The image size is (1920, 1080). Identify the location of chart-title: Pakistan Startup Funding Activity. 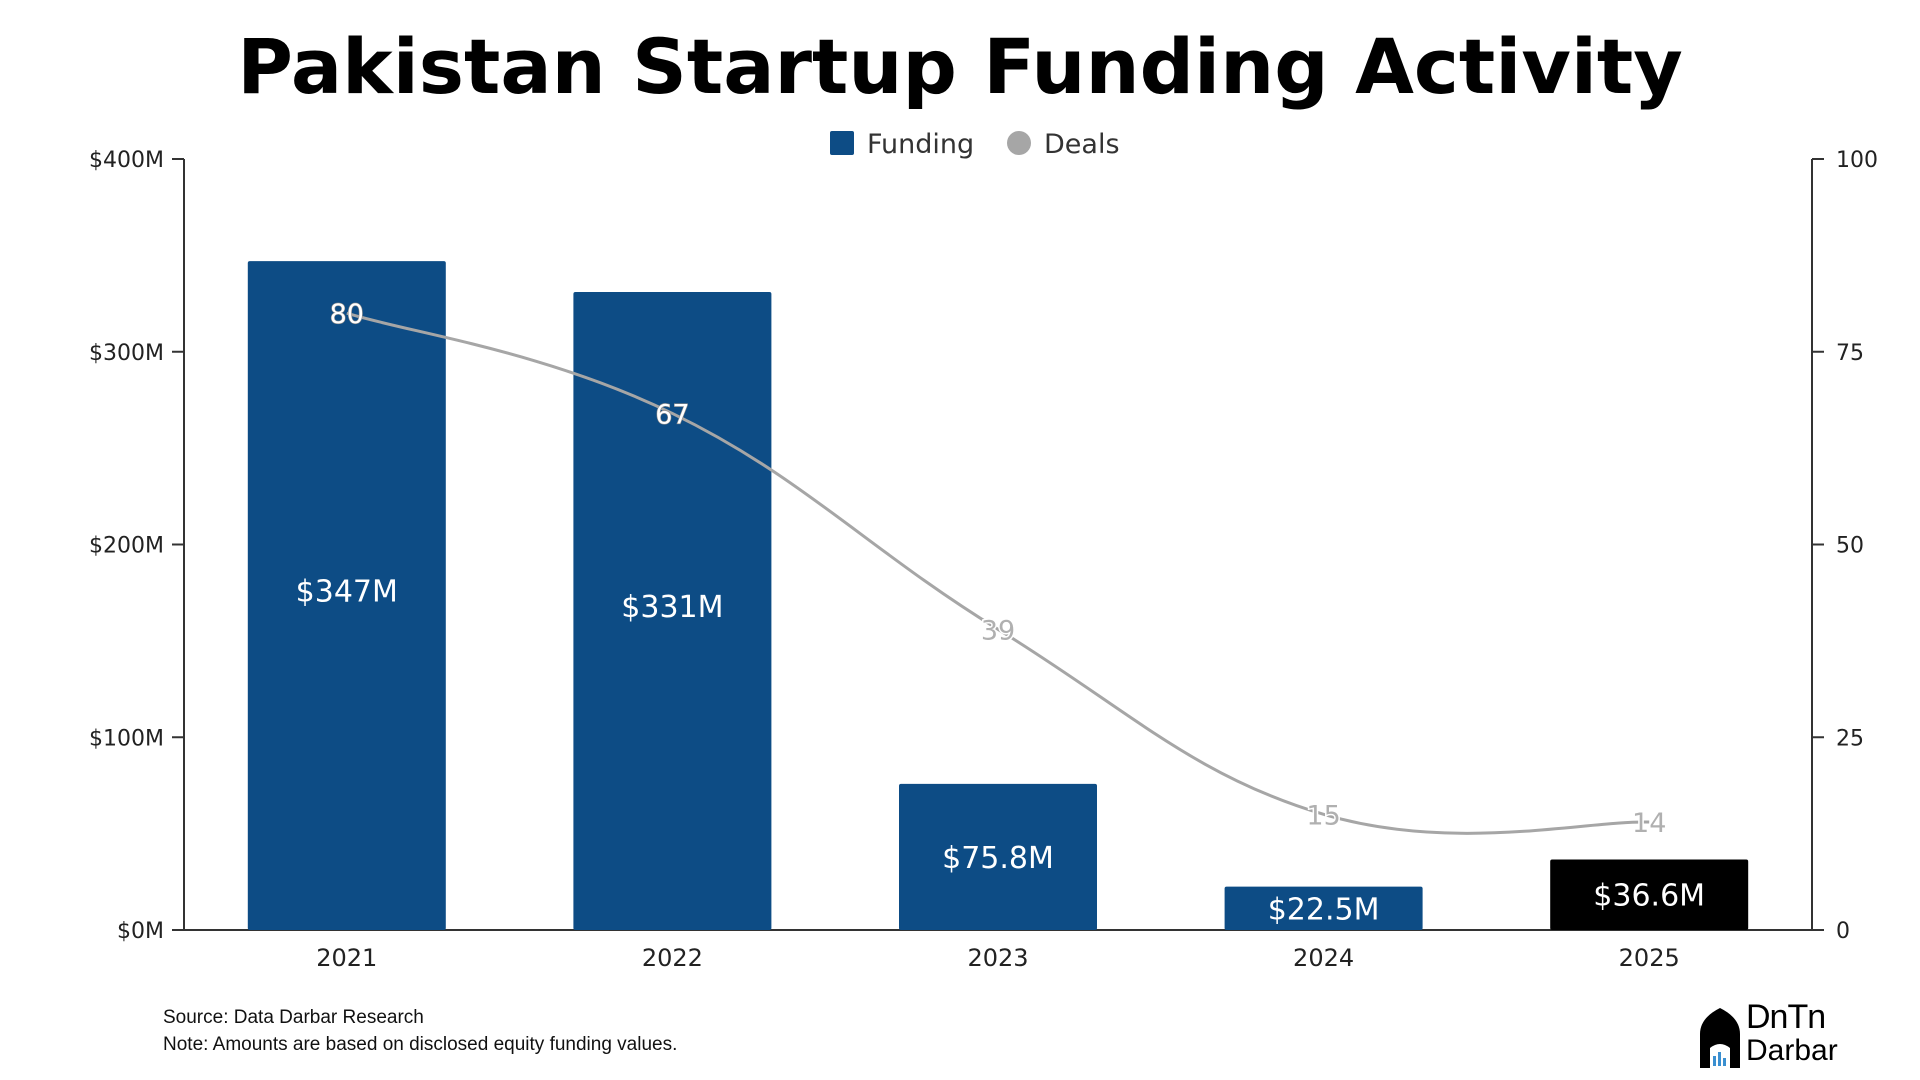
(960, 66).